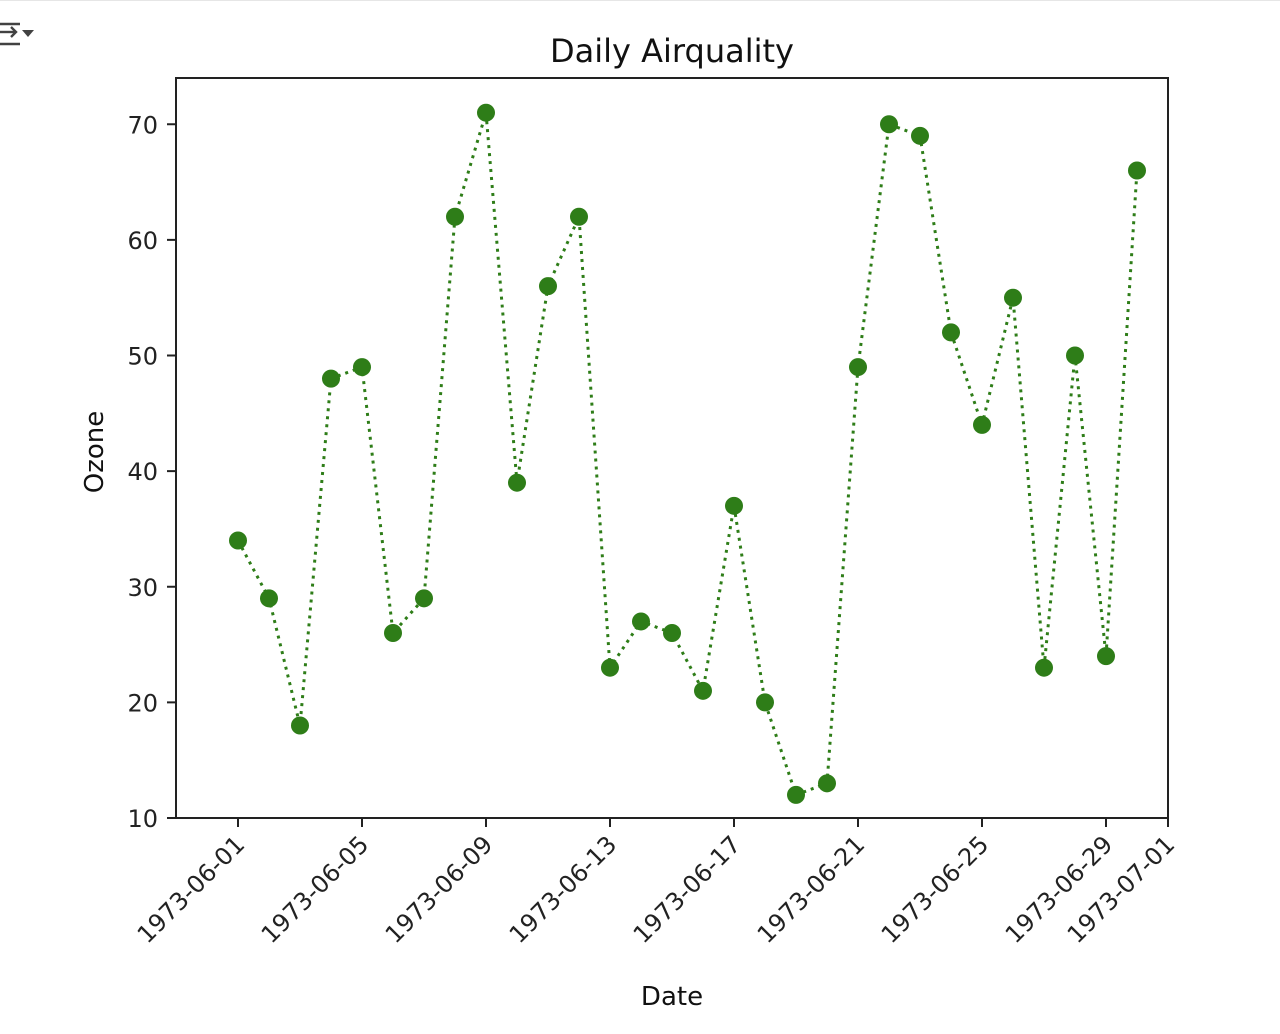 The image size is (1280, 1034). I want to click on y-tick-label: 20, so click(142, 703).